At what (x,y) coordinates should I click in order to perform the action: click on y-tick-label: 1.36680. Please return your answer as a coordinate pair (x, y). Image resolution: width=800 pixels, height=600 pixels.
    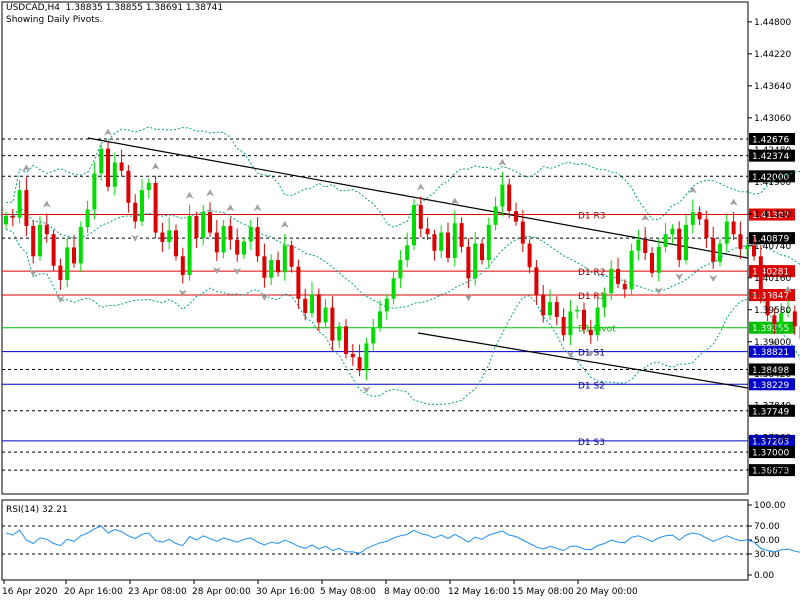
    Looking at the image, I should click on (772, 471).